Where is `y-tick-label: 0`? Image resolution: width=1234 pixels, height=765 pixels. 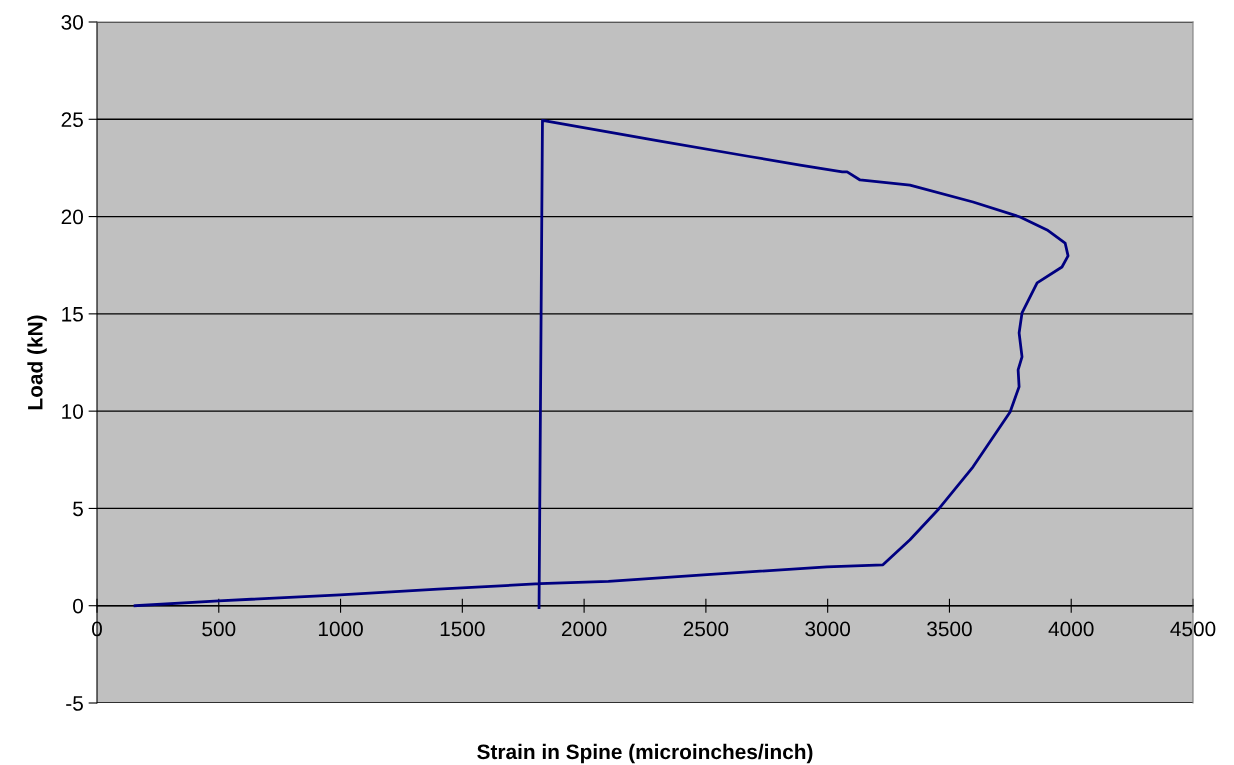 y-tick-label: 0 is located at coordinates (78, 606).